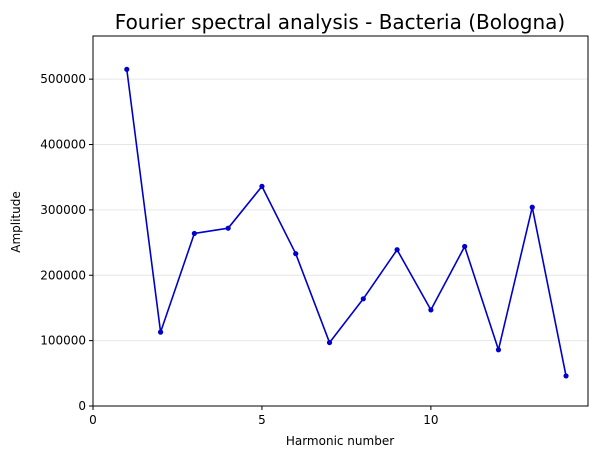  What do you see at coordinates (262, 420) in the screenshot?
I see `x-tick-label: 5` at bounding box center [262, 420].